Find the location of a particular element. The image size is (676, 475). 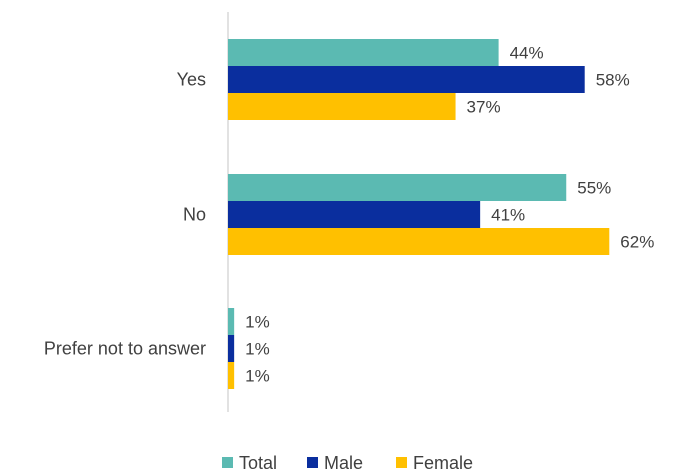

legend-label-male: Male is located at coordinates (343, 463).